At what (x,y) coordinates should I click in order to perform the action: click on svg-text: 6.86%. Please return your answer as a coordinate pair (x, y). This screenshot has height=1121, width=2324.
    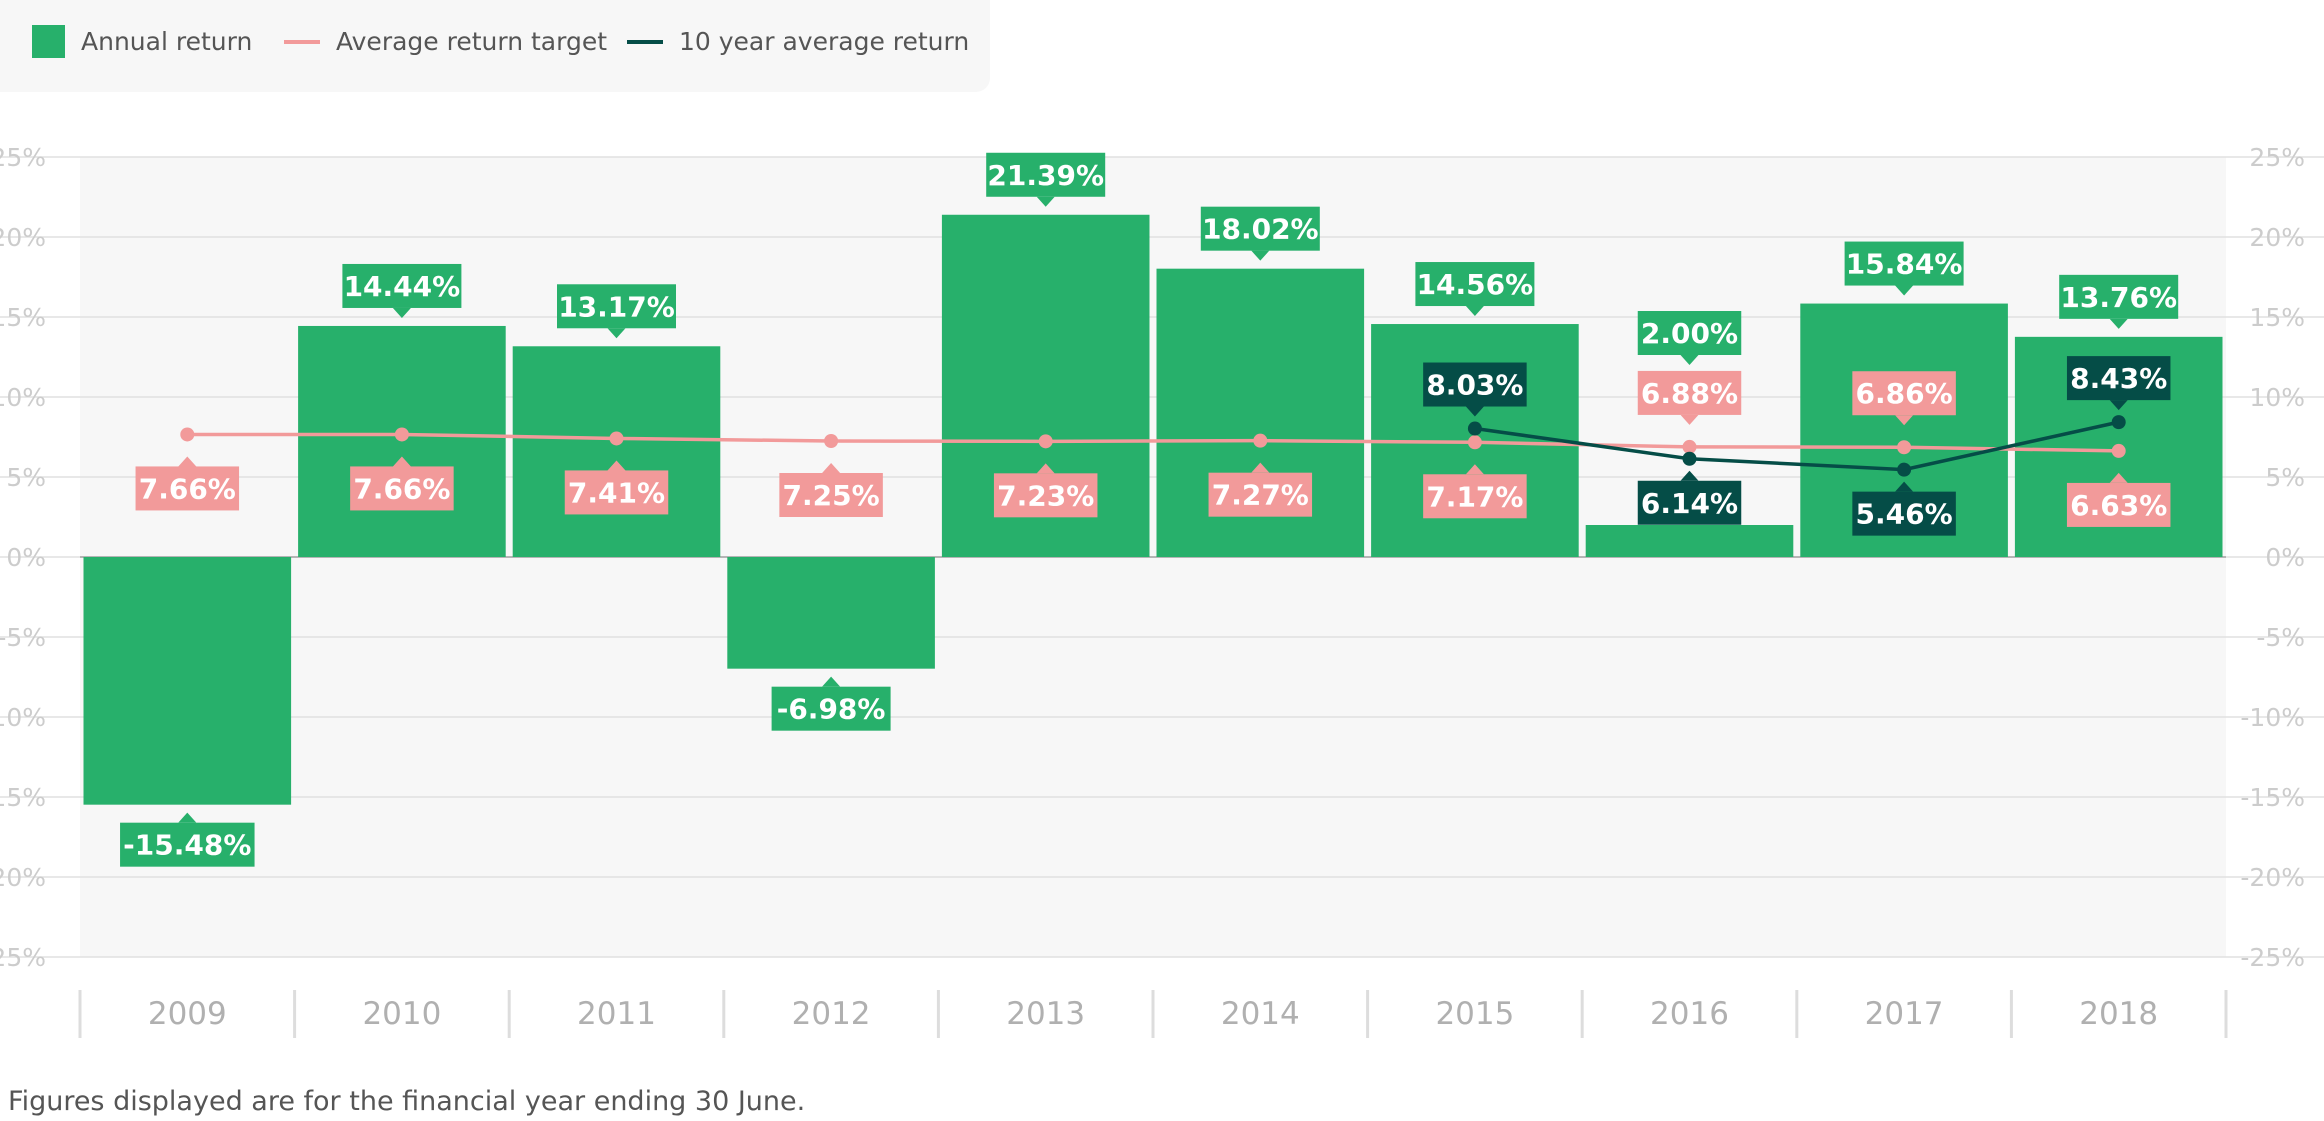
    Looking at the image, I should click on (1904, 393).